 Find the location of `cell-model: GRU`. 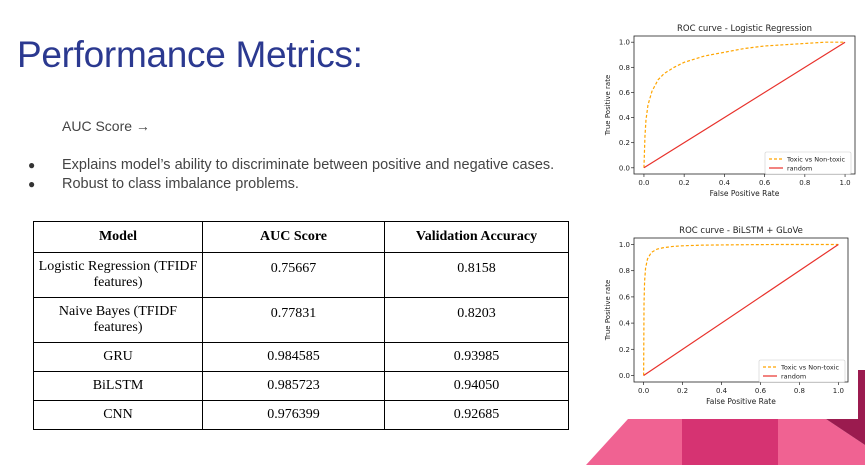

cell-model: GRU is located at coordinates (118, 357).